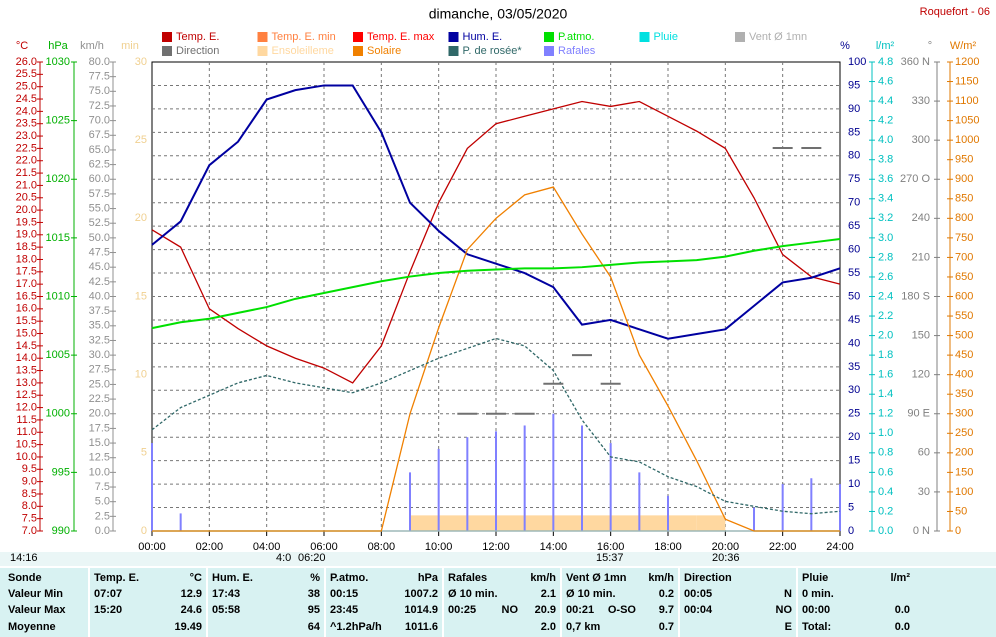 This screenshot has height=637, width=996. Describe the element at coordinates (502, 627) in the screenshot. I see `cell: 2.0` at that location.